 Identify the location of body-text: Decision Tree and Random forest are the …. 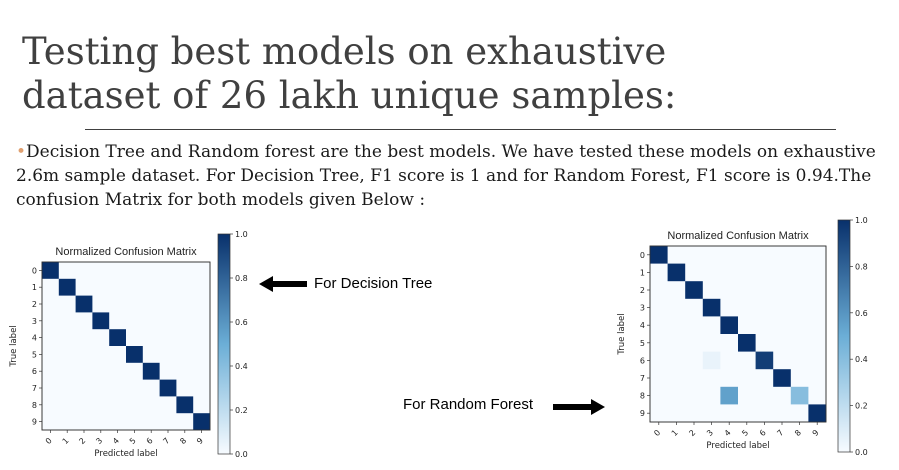
(446, 176).